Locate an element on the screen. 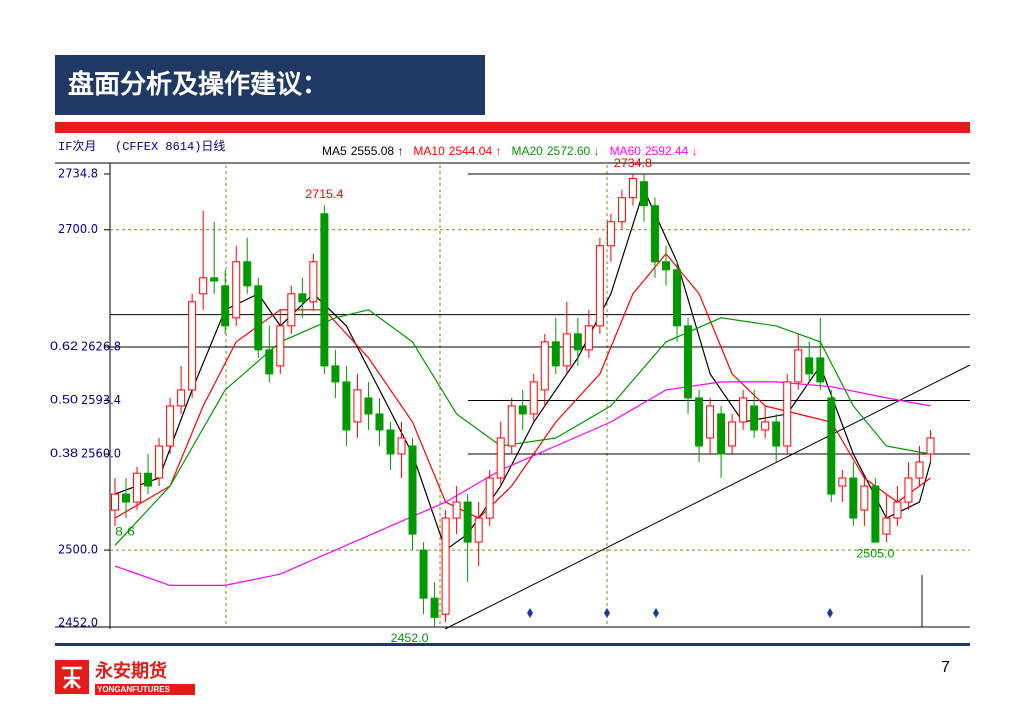 The height and width of the screenshot is (725, 1023). red-bar is located at coordinates (512, 127).